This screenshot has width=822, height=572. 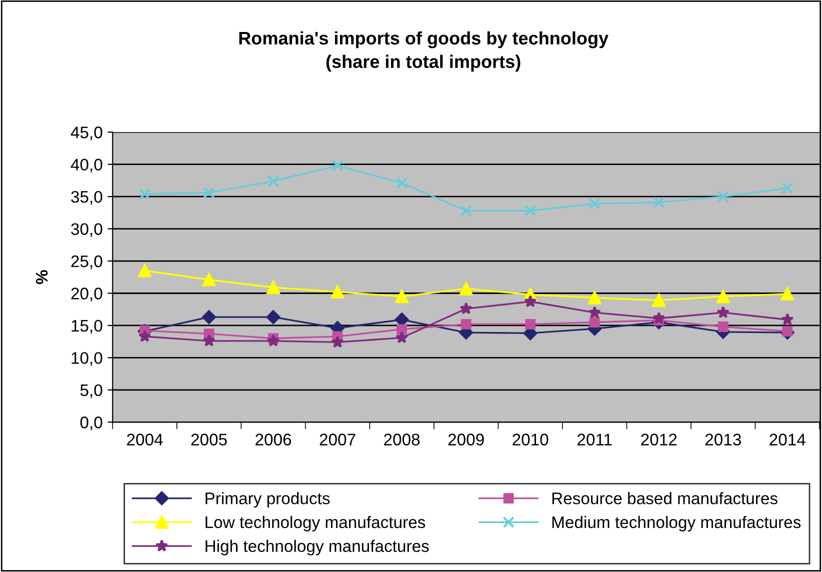 I want to click on y-tick-label: 5,0, so click(x=91, y=391).